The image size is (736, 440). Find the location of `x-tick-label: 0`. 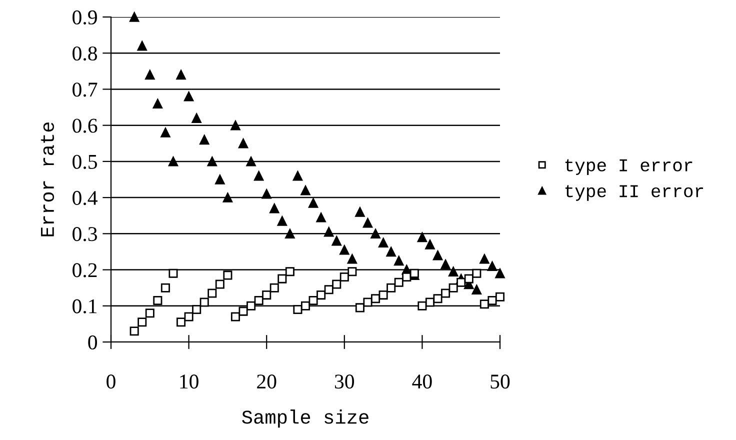

x-tick-label: 0 is located at coordinates (111, 381).